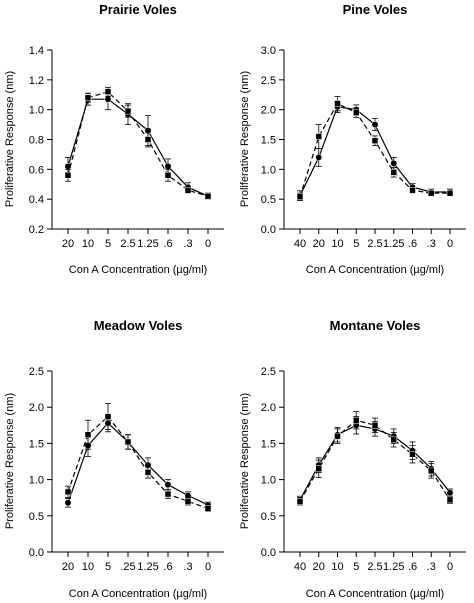 This screenshot has width=474, height=603. I want to click on y-tick-label: 1.2, so click(36, 81).